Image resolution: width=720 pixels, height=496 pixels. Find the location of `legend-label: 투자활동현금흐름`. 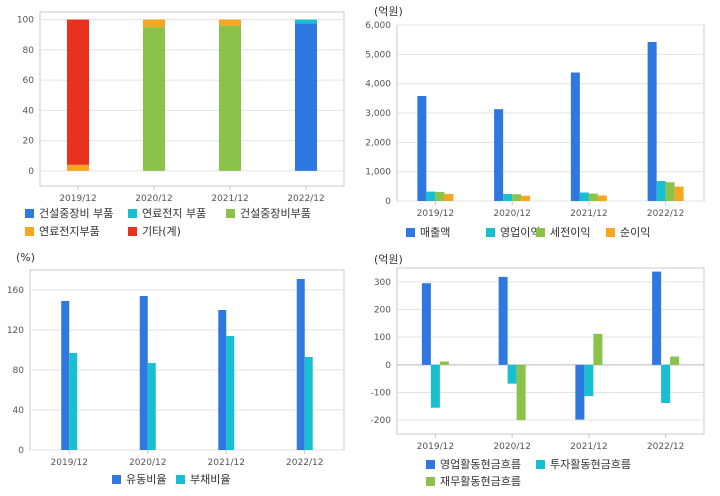

legend-label: 투자활동현금흐름 is located at coordinates (590, 464).